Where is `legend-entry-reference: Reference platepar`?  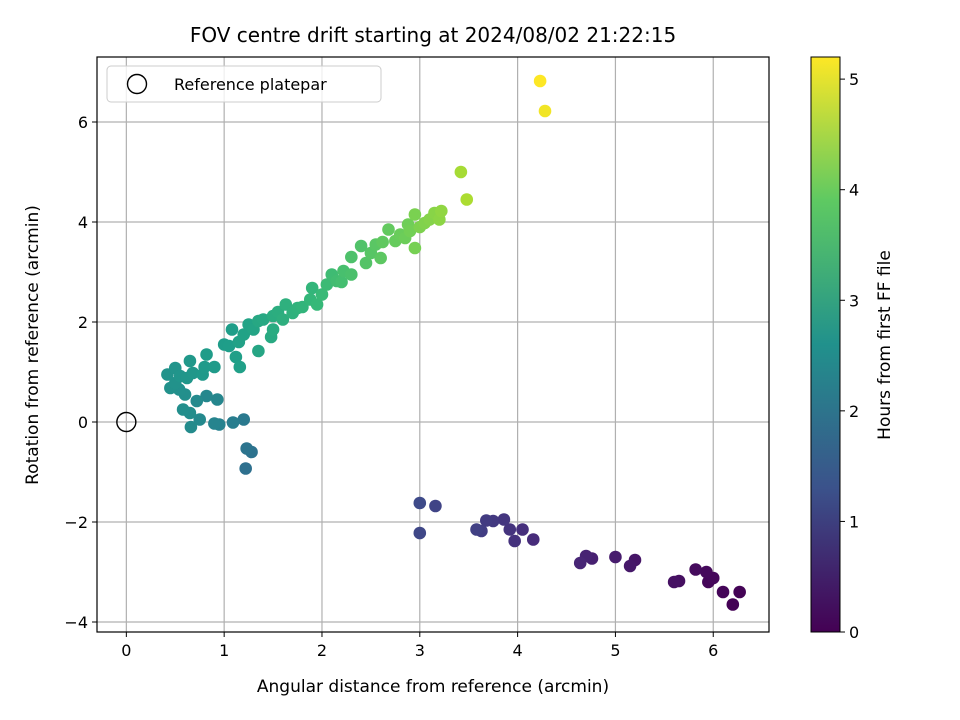 legend-entry-reference: Reference platepar is located at coordinates (250, 84).